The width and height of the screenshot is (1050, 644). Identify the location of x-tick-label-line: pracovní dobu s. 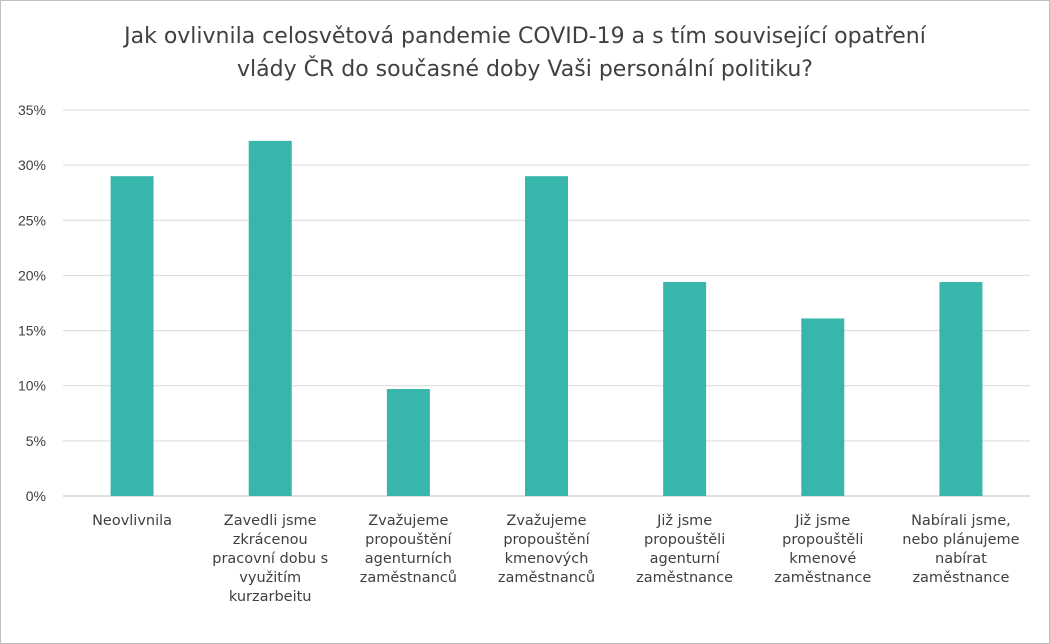
(270, 559).